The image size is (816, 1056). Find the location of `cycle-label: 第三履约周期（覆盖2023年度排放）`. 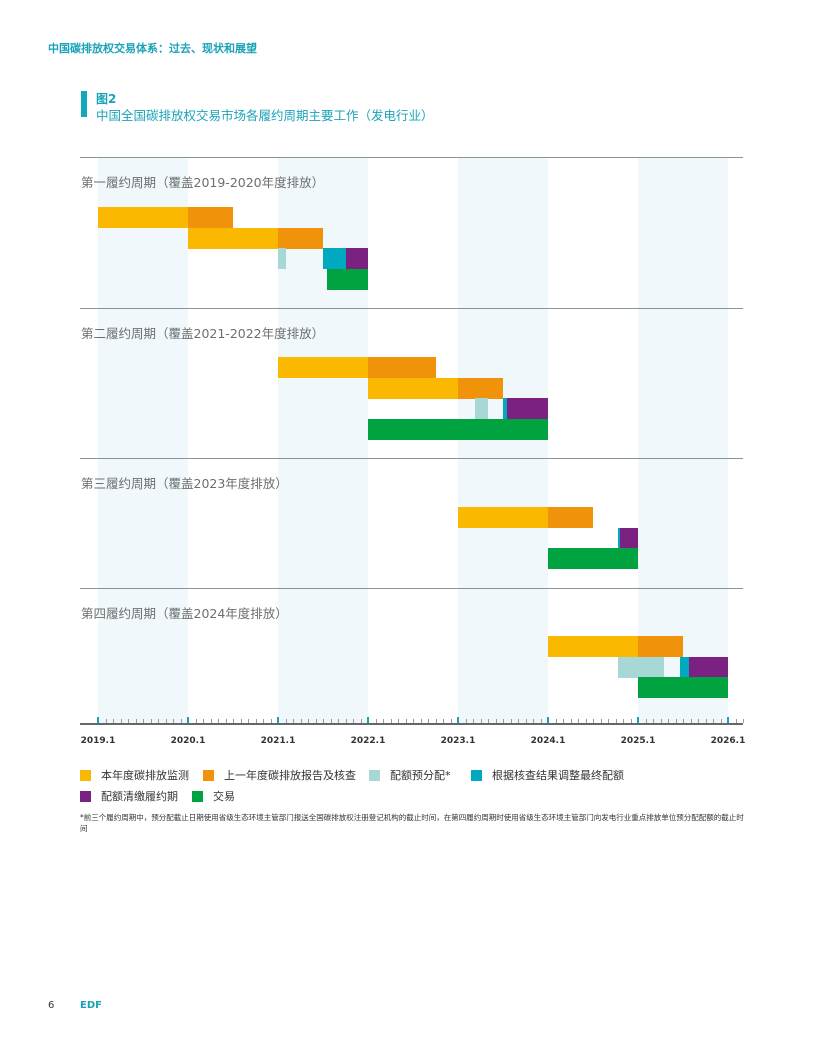

cycle-label: 第三履约周期（覆盖2023年度排放） is located at coordinates (184, 483).